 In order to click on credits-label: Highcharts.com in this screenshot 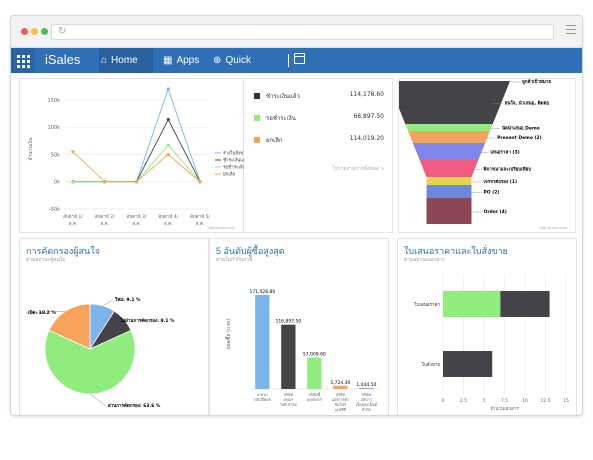, I will do `click(221, 228)`.